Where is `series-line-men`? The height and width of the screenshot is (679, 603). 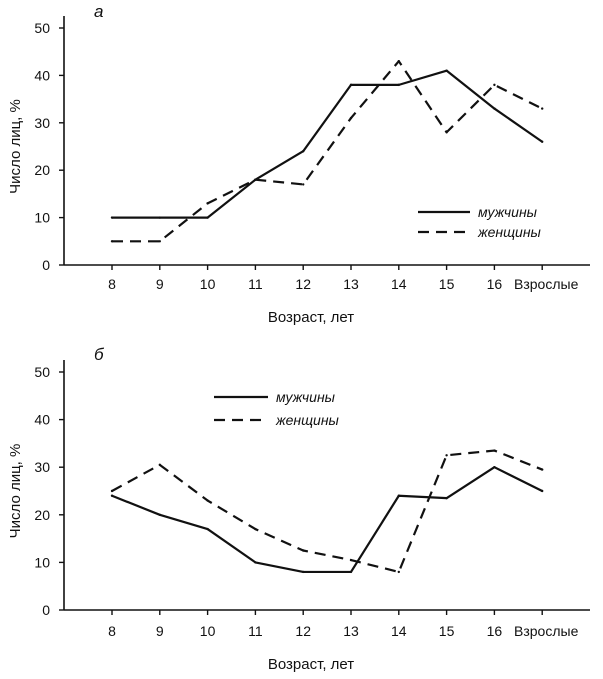
series-line-men is located at coordinates (327, 520).